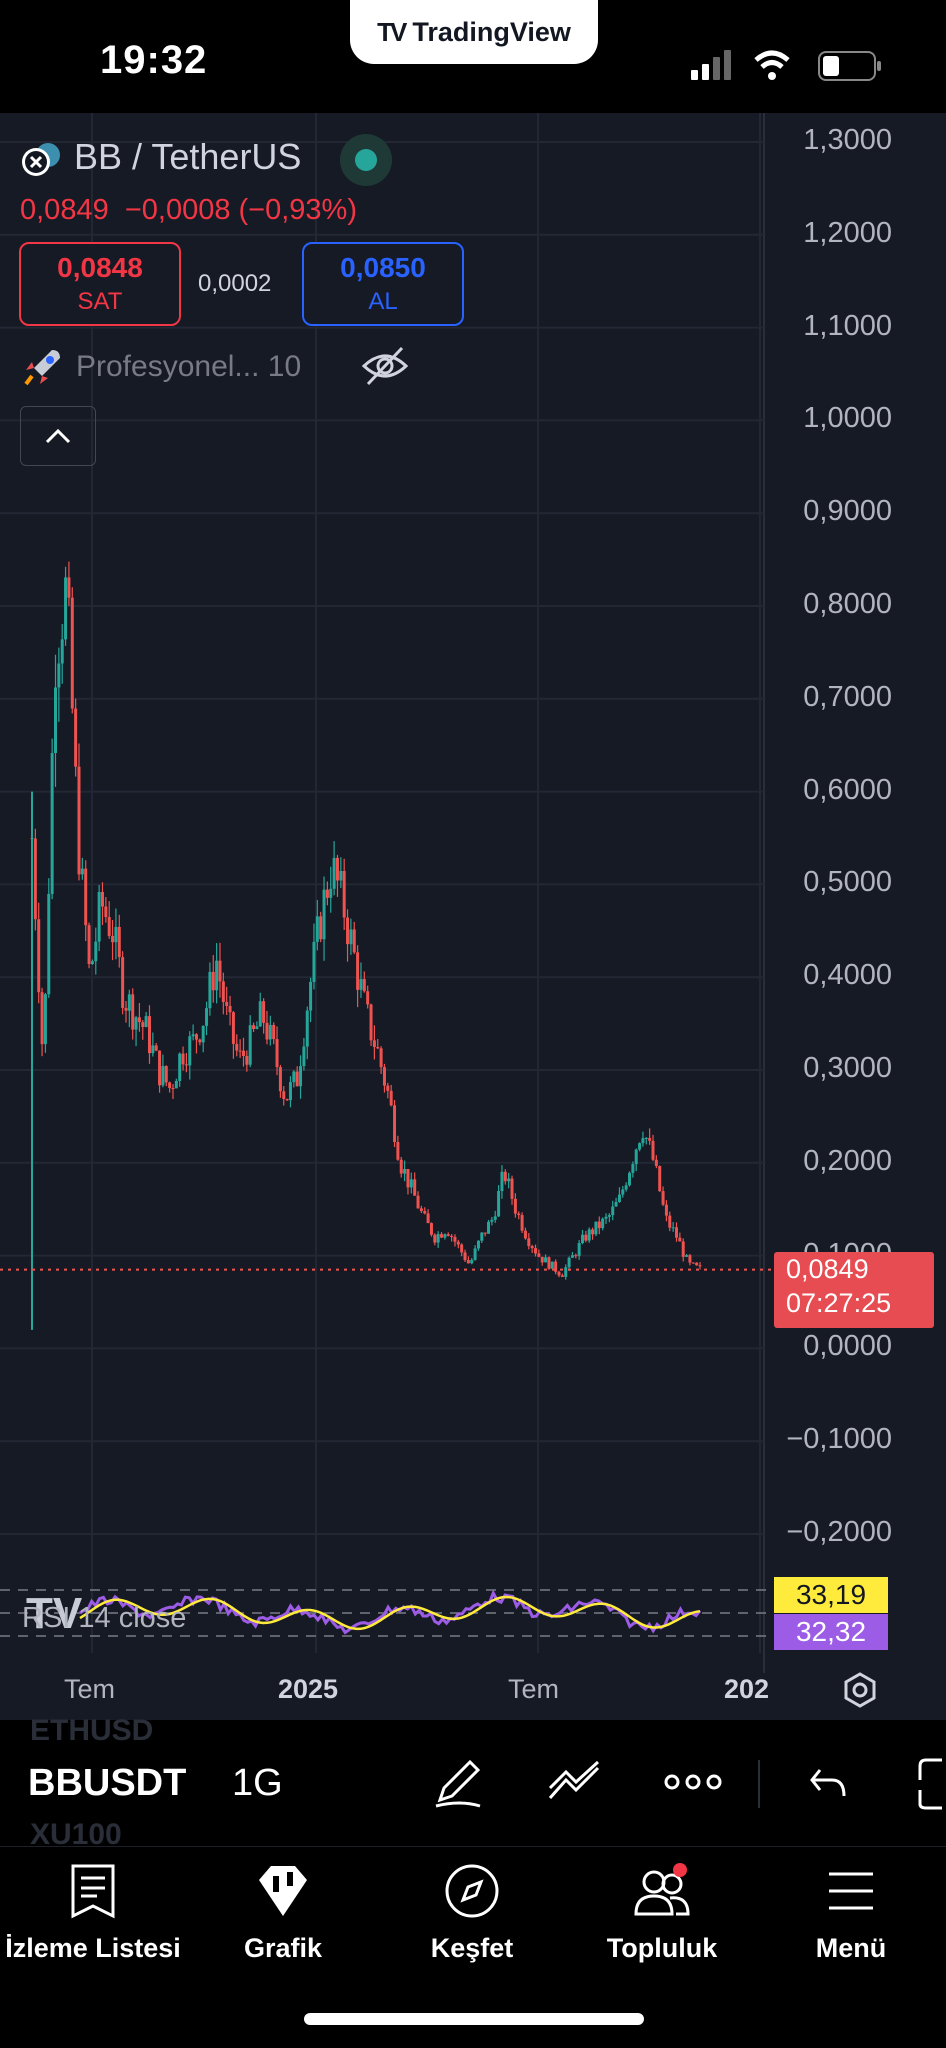  What do you see at coordinates (851, 1913) in the screenshot?
I see `nav-menu: Menü` at bounding box center [851, 1913].